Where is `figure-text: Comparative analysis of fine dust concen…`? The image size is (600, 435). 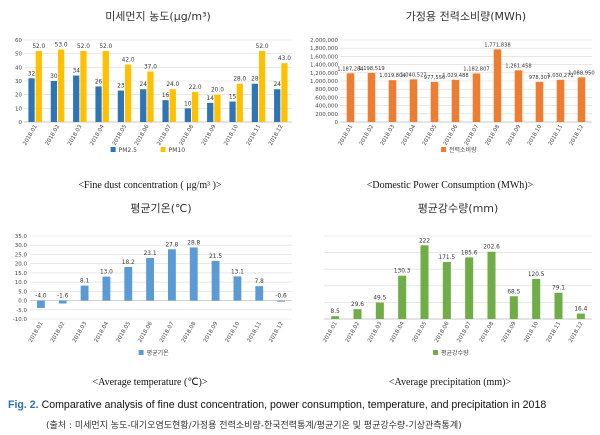 figure-text: Comparative analysis of fine dust concen… is located at coordinates (294, 405).